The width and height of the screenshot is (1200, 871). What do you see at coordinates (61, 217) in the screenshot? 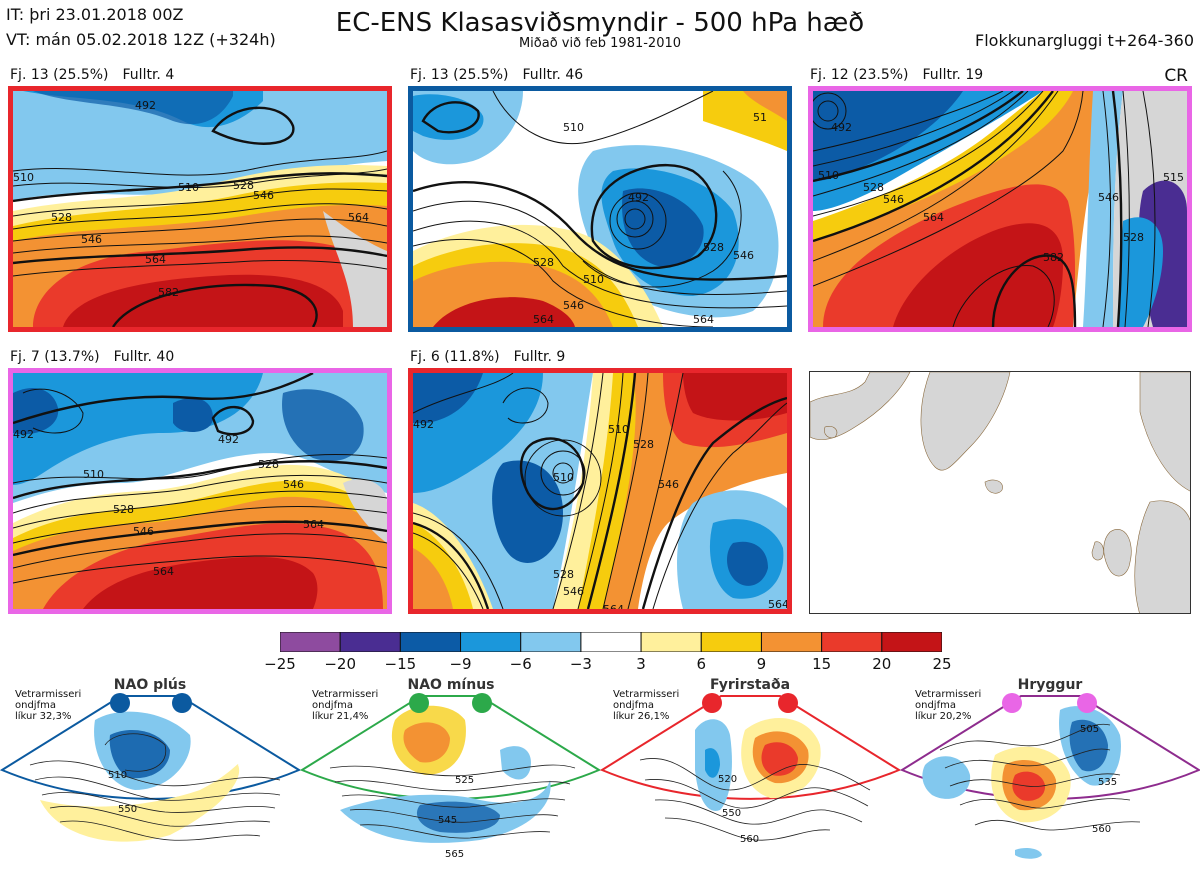
I see `c1-label-2: 528` at bounding box center [61, 217].